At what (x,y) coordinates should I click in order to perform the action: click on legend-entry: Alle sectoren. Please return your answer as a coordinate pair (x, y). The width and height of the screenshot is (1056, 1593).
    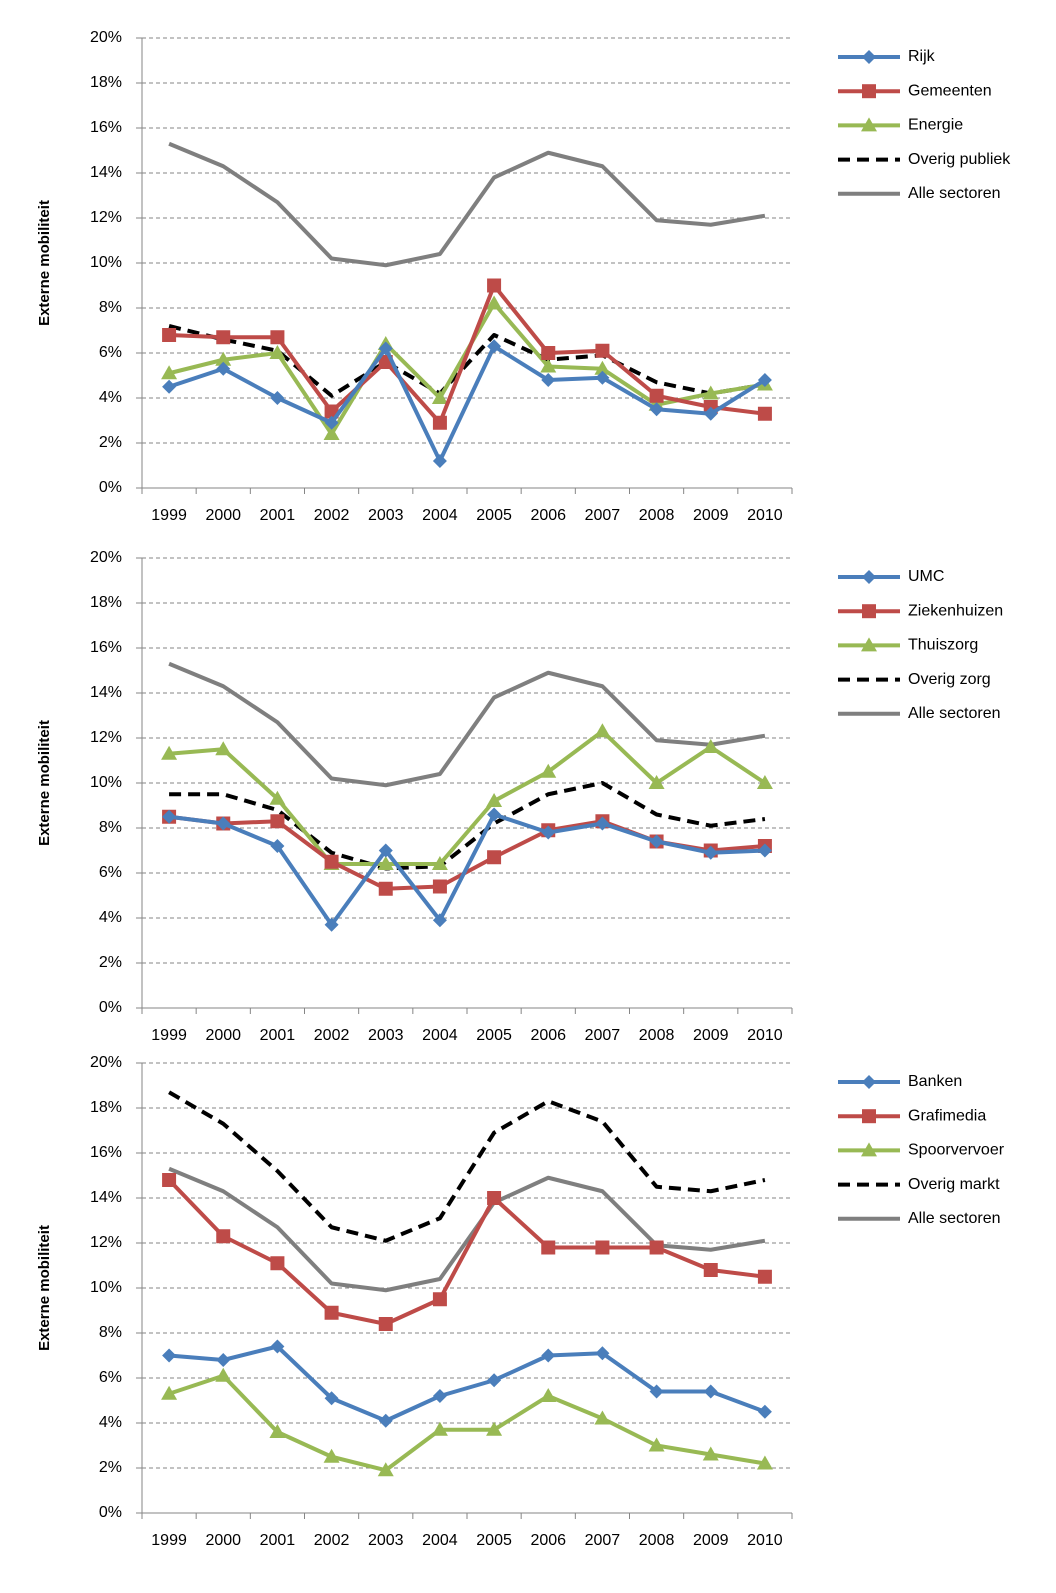
    Looking at the image, I should click on (919, 193).